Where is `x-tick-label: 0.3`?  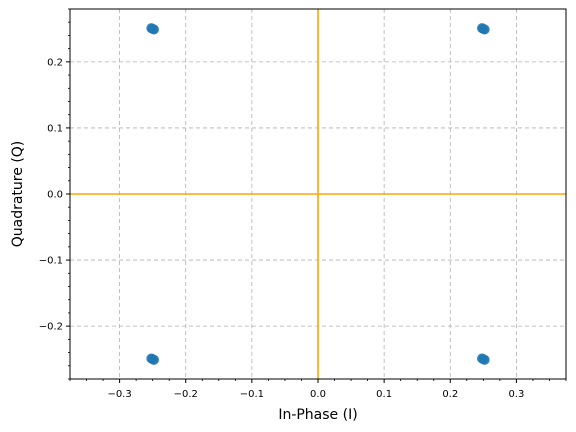 x-tick-label: 0.3 is located at coordinates (516, 394).